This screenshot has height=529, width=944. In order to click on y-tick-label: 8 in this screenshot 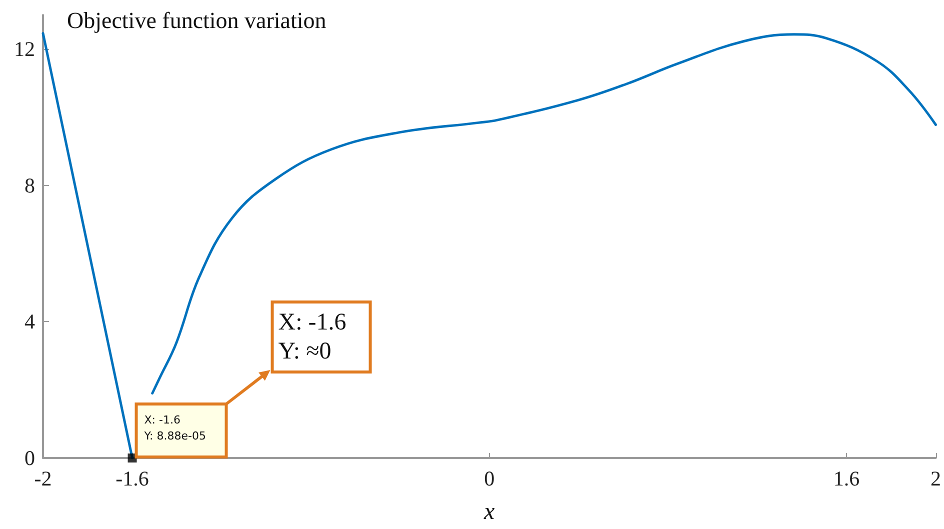, I will do `click(29, 185)`.